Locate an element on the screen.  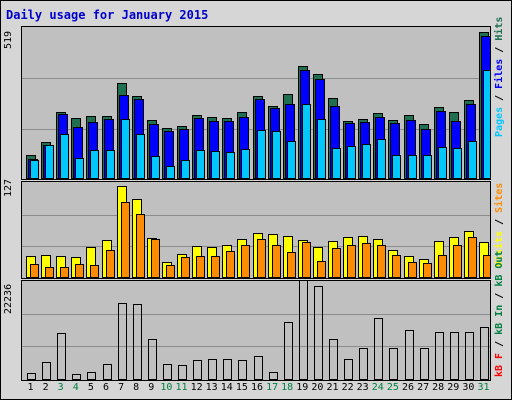
x-tick-label: 29 is located at coordinates (453, 387).